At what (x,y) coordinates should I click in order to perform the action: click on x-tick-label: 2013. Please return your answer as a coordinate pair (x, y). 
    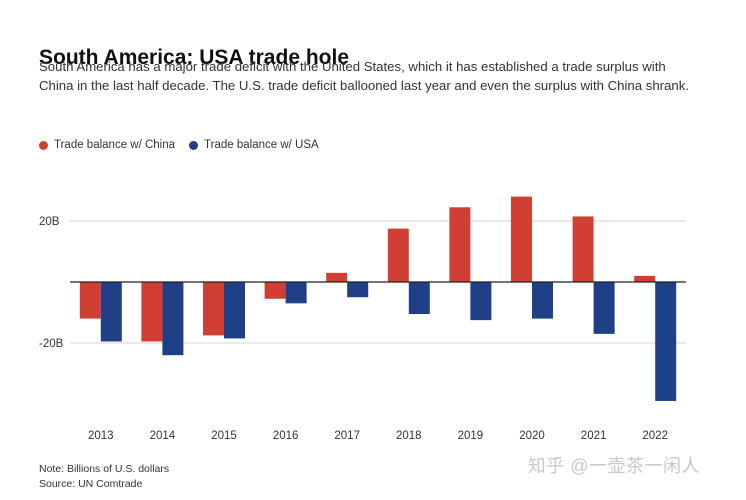
    Looking at the image, I should click on (101, 436).